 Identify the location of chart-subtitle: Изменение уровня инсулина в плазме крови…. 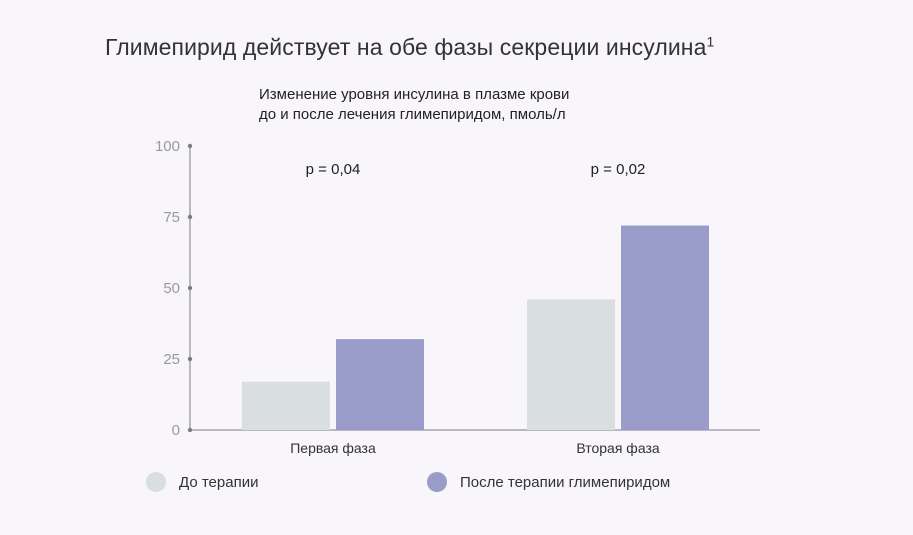
(414, 105).